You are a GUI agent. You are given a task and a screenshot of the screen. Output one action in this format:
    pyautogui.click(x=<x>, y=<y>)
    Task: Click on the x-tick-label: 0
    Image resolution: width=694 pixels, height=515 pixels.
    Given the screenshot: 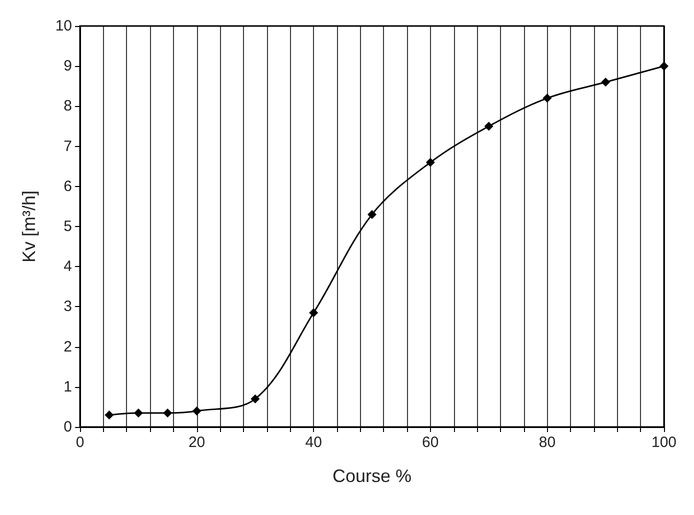 What is the action you would take?
    pyautogui.click(x=80, y=442)
    